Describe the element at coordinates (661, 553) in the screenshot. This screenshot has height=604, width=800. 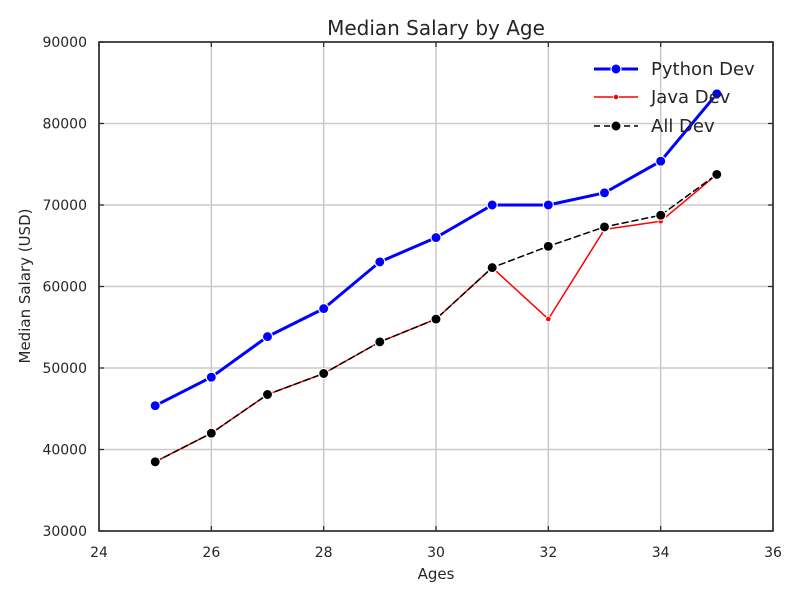
I see `x-tick-label: 34` at that location.